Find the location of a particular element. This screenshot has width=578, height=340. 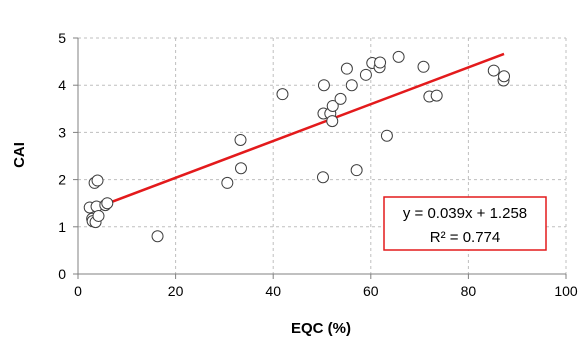

regression-equation: y = 0.039x + 1.258 is located at coordinates (465, 213).